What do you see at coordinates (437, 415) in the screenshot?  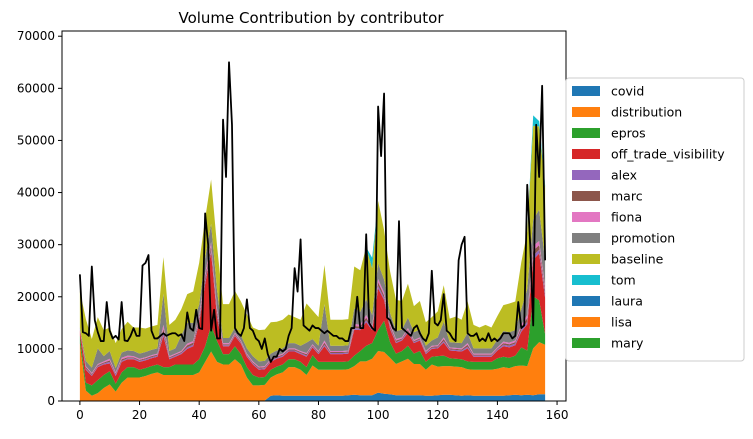 I see `x-tick-label: 120` at bounding box center [437, 415].